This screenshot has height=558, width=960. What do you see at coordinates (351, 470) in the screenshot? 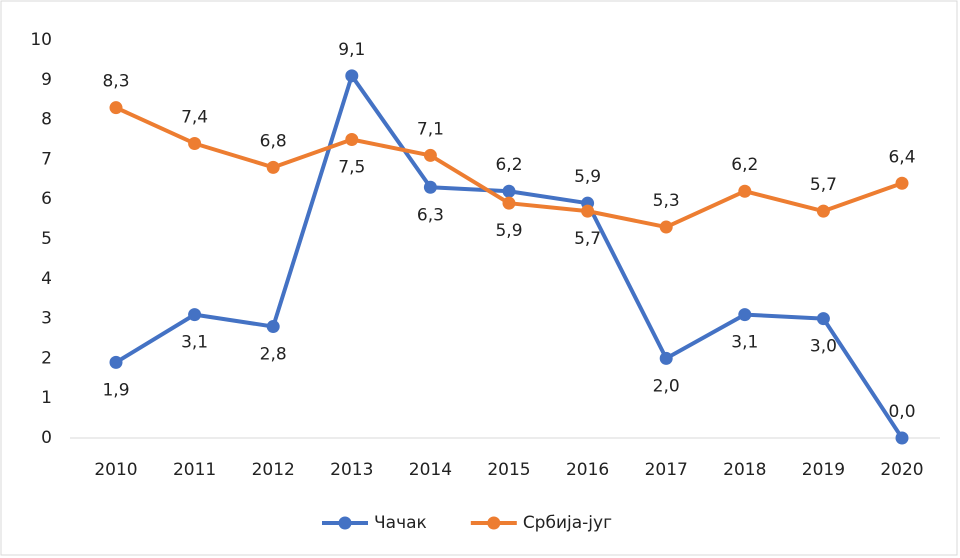
I see `x-tick-label: 2013` at bounding box center [351, 470].